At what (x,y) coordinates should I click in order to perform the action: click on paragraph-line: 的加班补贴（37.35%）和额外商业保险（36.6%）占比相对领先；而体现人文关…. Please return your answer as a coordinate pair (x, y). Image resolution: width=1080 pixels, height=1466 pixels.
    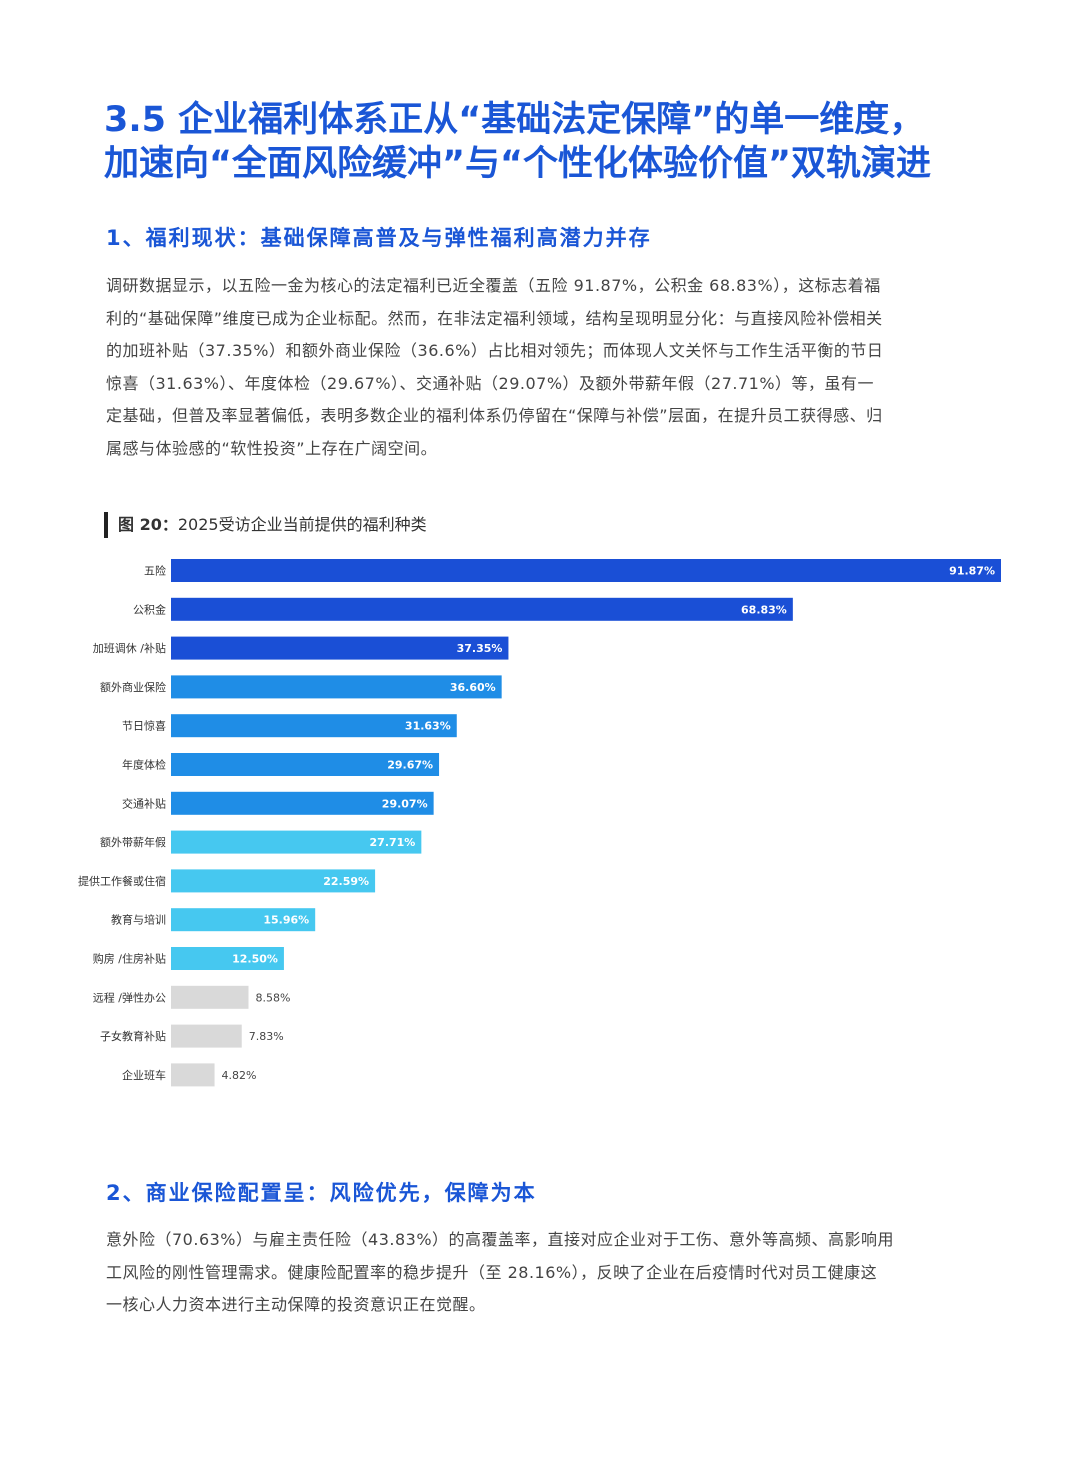
    Looking at the image, I should click on (495, 351).